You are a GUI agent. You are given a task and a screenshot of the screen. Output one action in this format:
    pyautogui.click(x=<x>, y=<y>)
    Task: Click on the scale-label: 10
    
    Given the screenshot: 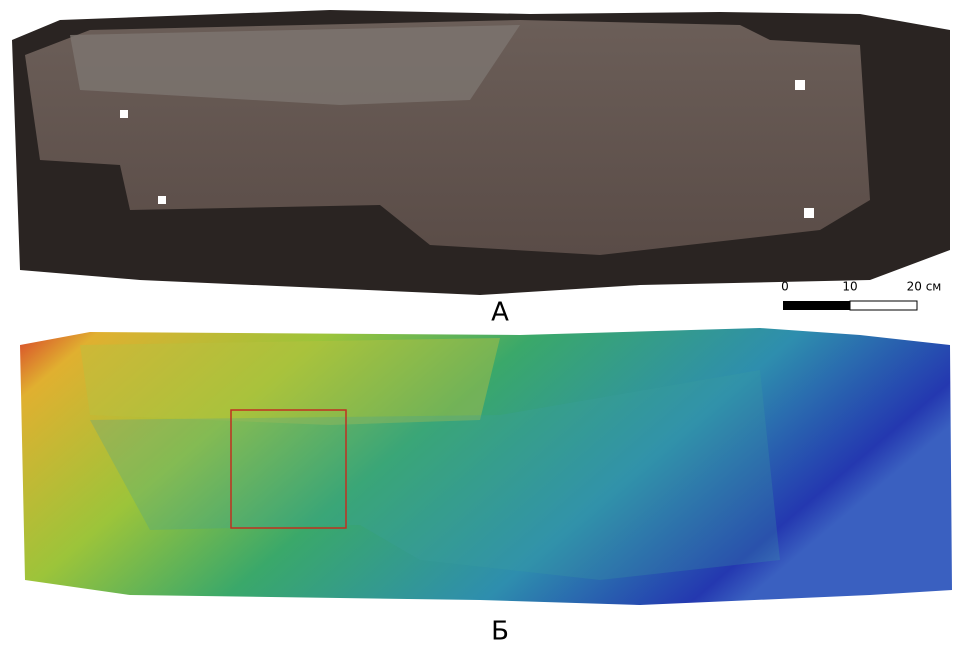 What is the action you would take?
    pyautogui.click(x=849, y=287)
    